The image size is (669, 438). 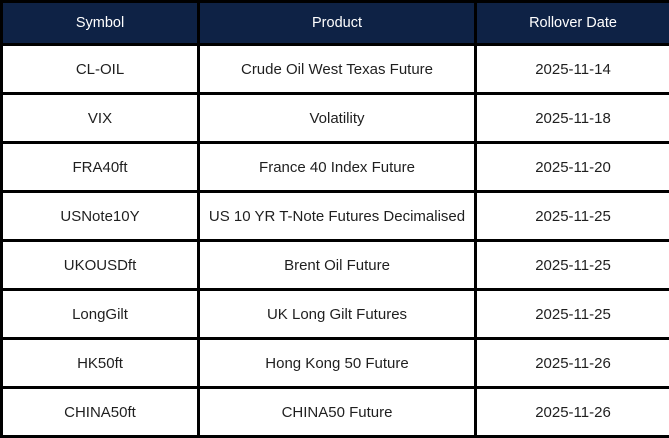 I want to click on symbol-cell: CL-OIL, so click(x=100, y=69).